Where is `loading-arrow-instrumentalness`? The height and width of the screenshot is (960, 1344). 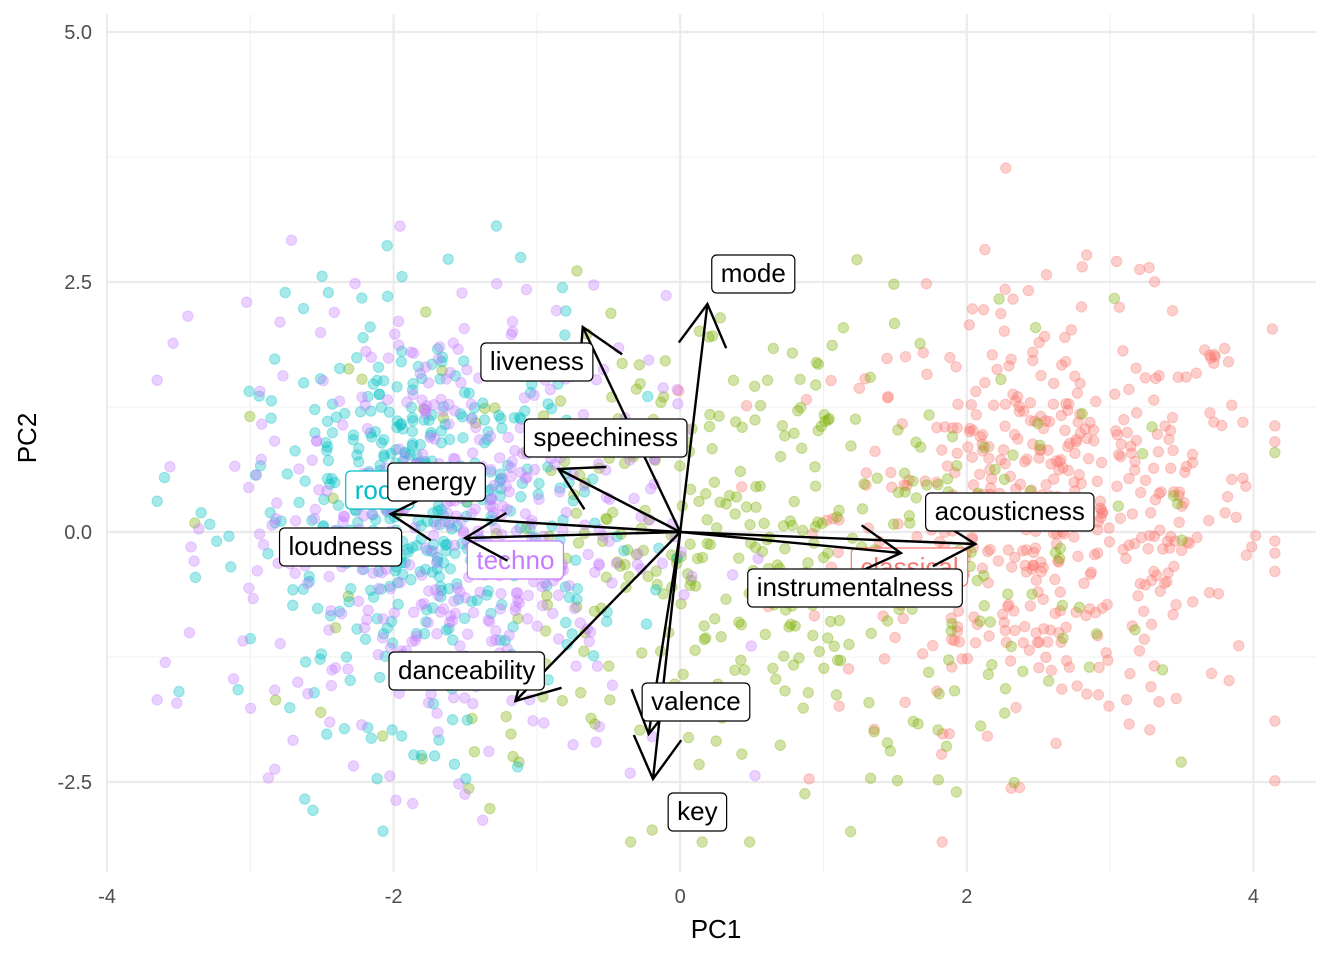
loading-arrow-instrumentalness is located at coordinates (790, 542).